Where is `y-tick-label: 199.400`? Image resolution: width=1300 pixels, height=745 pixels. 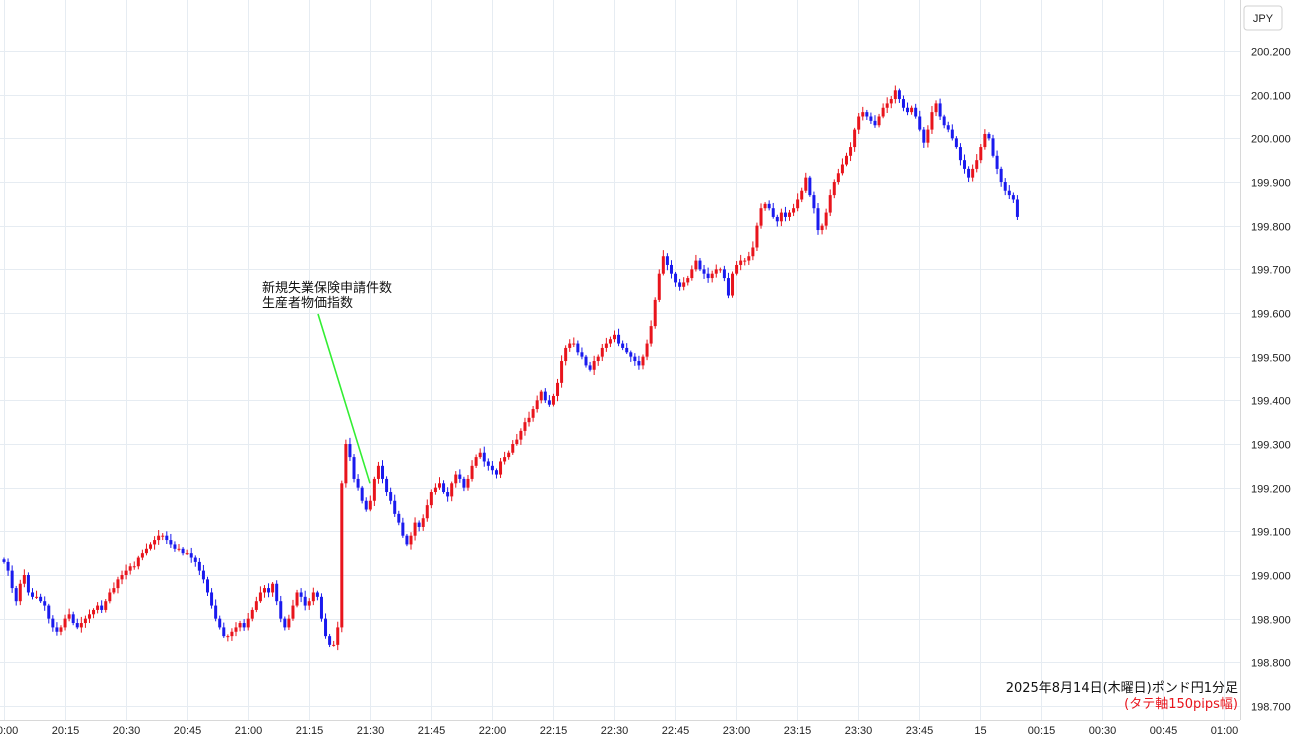 y-tick-label: 199.400 is located at coordinates (1271, 402).